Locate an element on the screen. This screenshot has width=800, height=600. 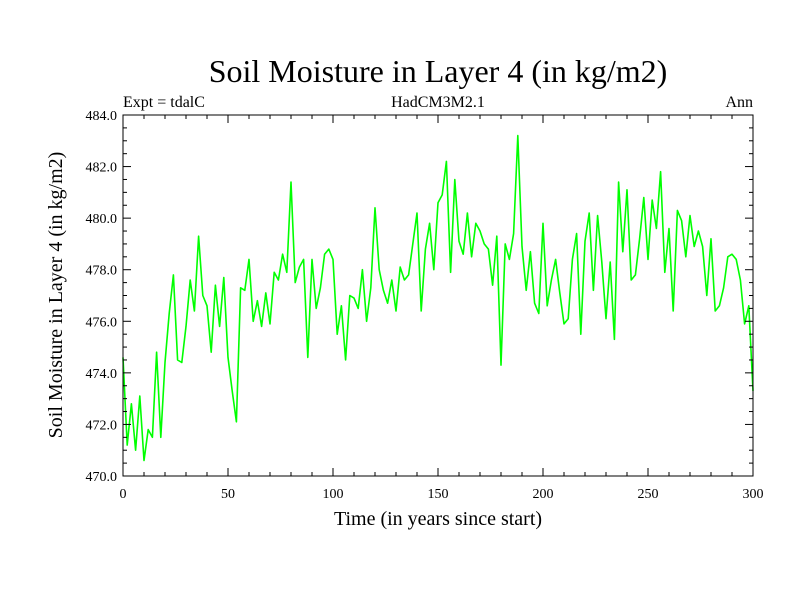
x-tick-label: 200 is located at coordinates (543, 494).